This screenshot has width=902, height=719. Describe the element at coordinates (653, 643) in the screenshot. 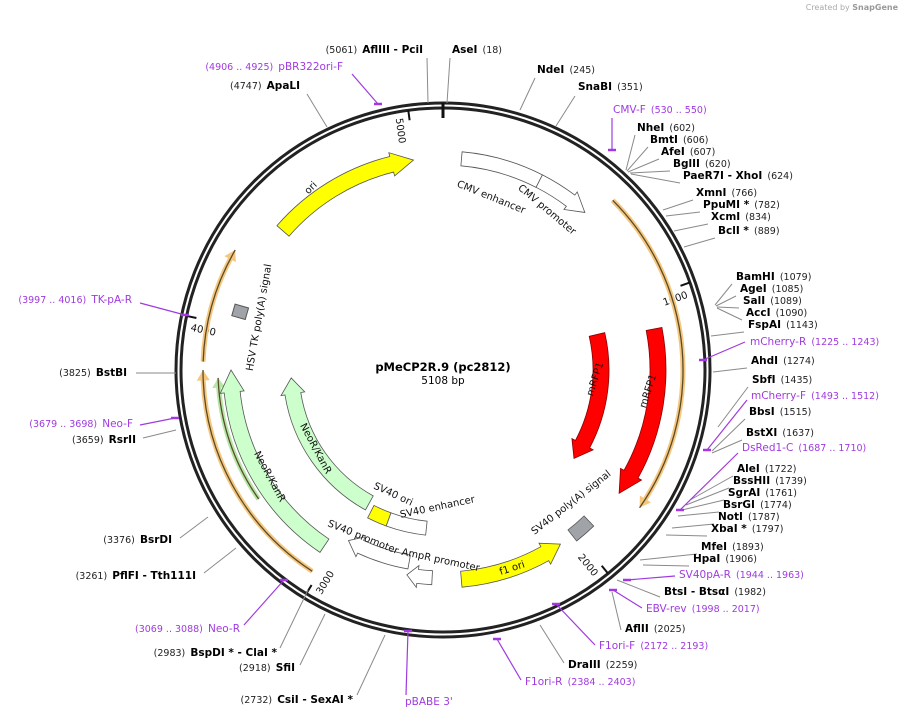

I see `primer-label: F1ori-F (2172 .. 2193)` at that location.